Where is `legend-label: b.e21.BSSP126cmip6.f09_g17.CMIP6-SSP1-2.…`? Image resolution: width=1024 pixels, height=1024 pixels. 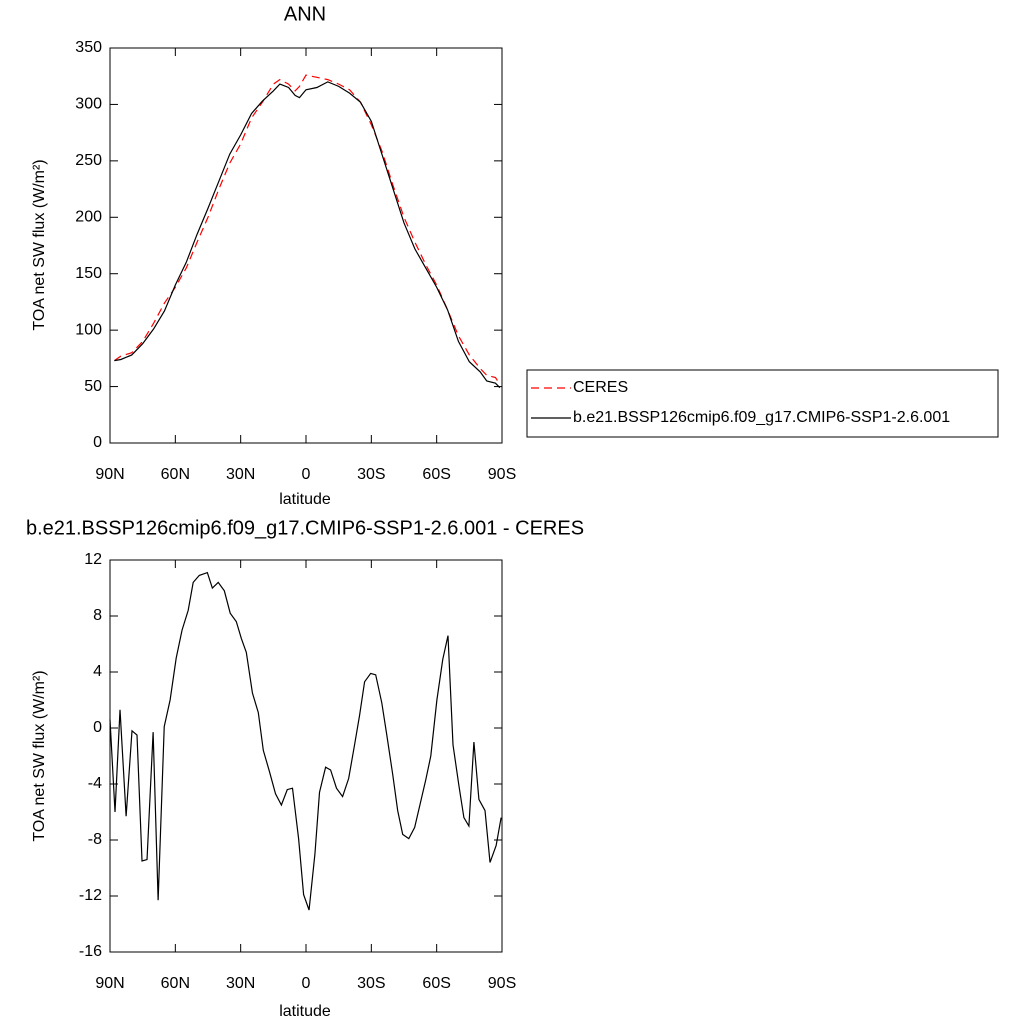 legend-label: b.e21.BSSP126cmip6.f09_g17.CMIP6-SSP1-2.… is located at coordinates (761, 417).